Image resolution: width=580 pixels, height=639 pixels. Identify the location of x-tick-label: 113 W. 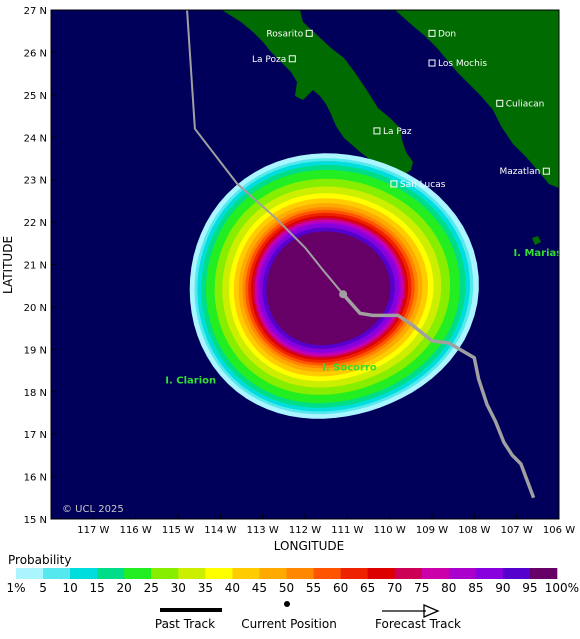
(263, 530).